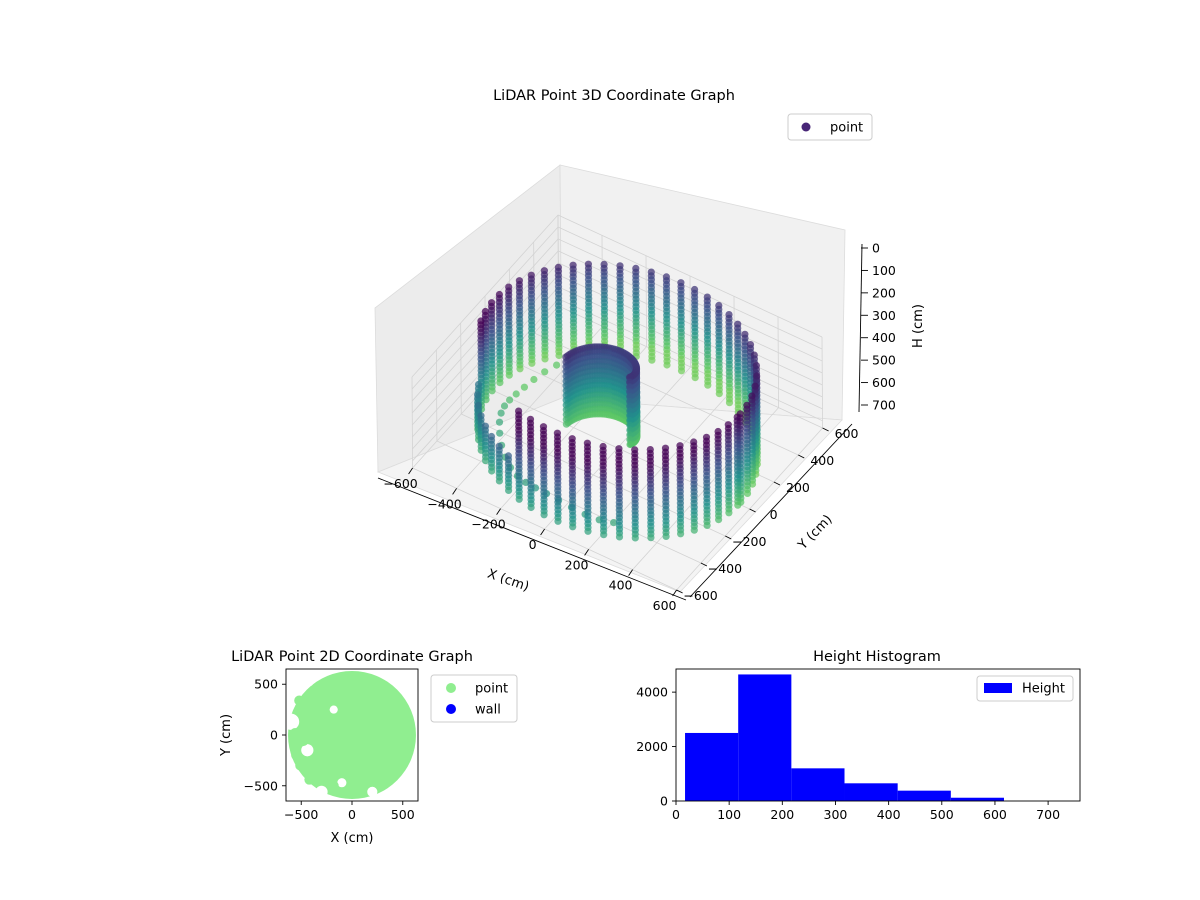 The image size is (1200, 900). What do you see at coordinates (652, 746) in the screenshot?
I see `y-tick-label-histogram: 2000` at bounding box center [652, 746].